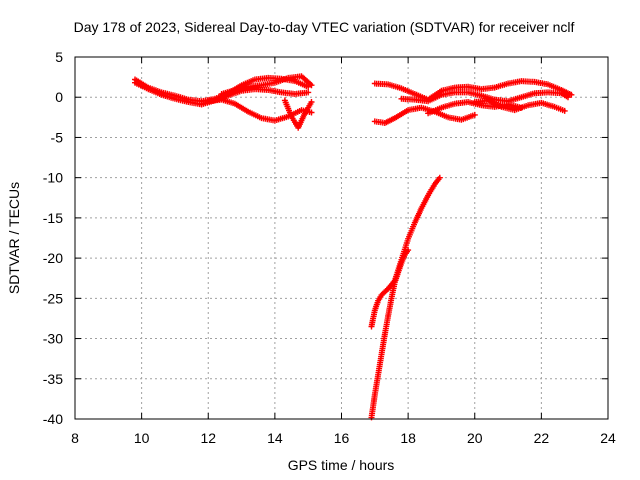 This screenshot has height=480, width=640. What do you see at coordinates (390, 334) in the screenshot?
I see `series-descent-b` at bounding box center [390, 334].